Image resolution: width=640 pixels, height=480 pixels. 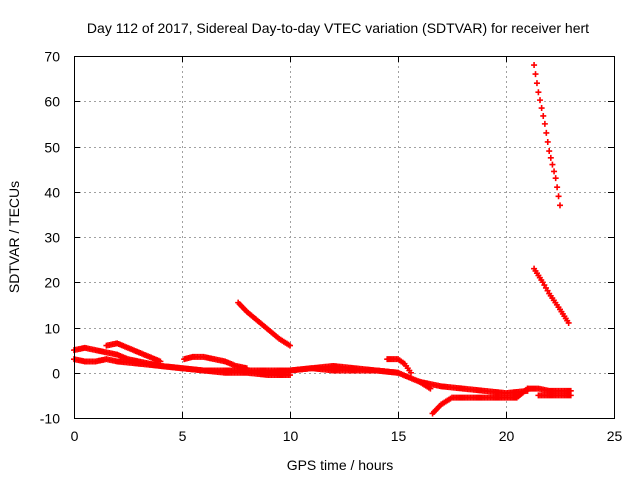 What do you see at coordinates (52, 102) in the screenshot?
I see `y-tick-label: 60` at bounding box center [52, 102].